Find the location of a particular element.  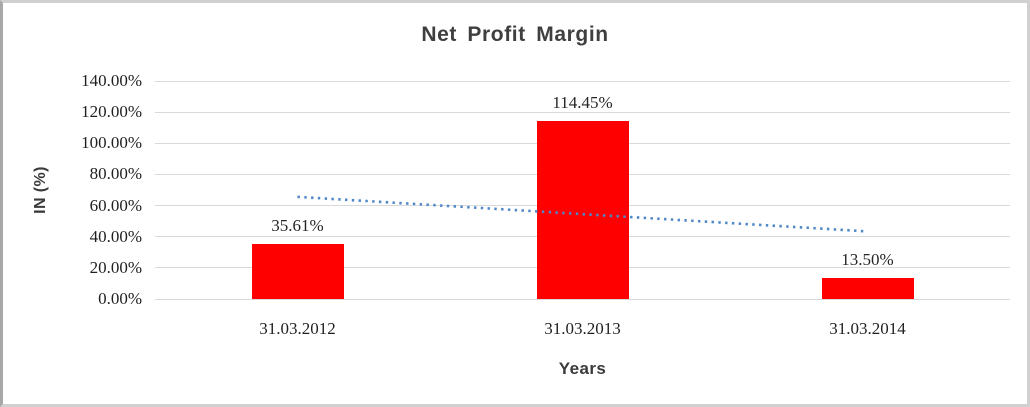

data-label: 13.50% is located at coordinates (867, 259).